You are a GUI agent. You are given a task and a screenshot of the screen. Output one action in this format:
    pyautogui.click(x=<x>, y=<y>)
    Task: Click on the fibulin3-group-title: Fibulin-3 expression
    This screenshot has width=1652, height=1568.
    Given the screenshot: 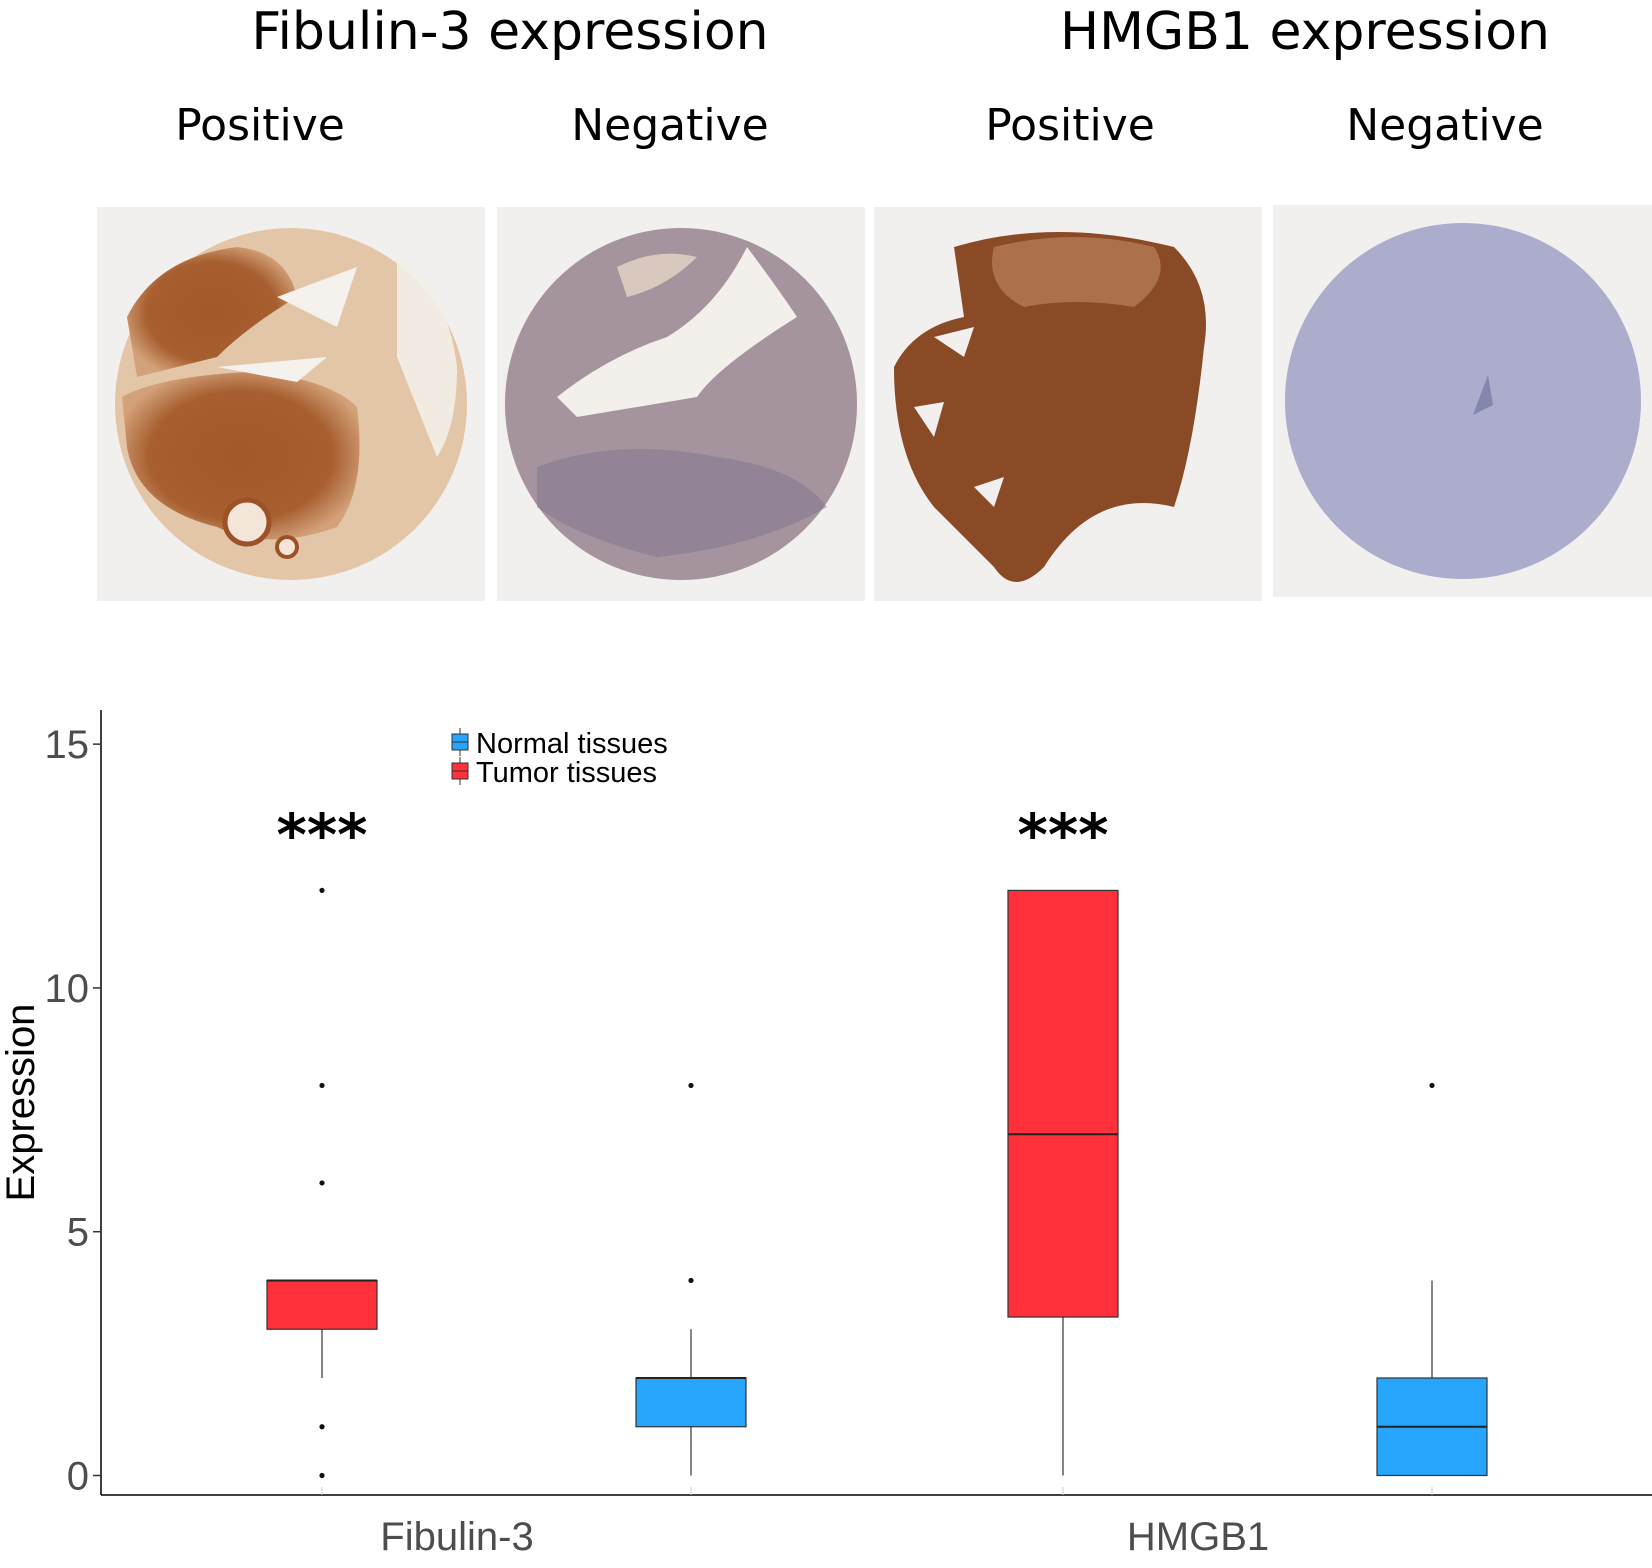 What is the action you would take?
    pyautogui.click(x=510, y=32)
    